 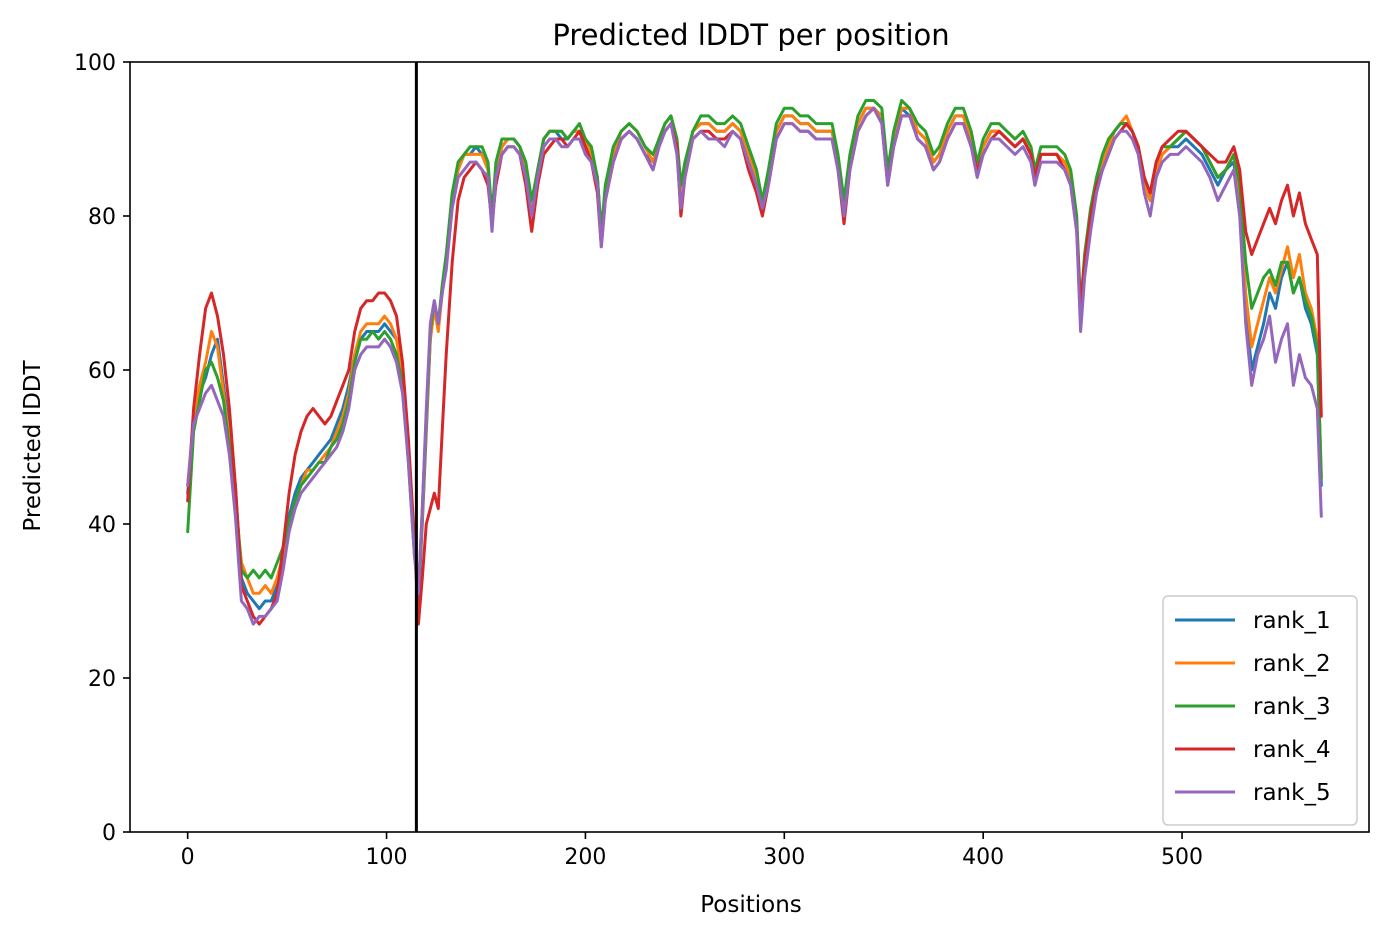 What do you see at coordinates (983, 857) in the screenshot?
I see `x-tick-label: 400` at bounding box center [983, 857].